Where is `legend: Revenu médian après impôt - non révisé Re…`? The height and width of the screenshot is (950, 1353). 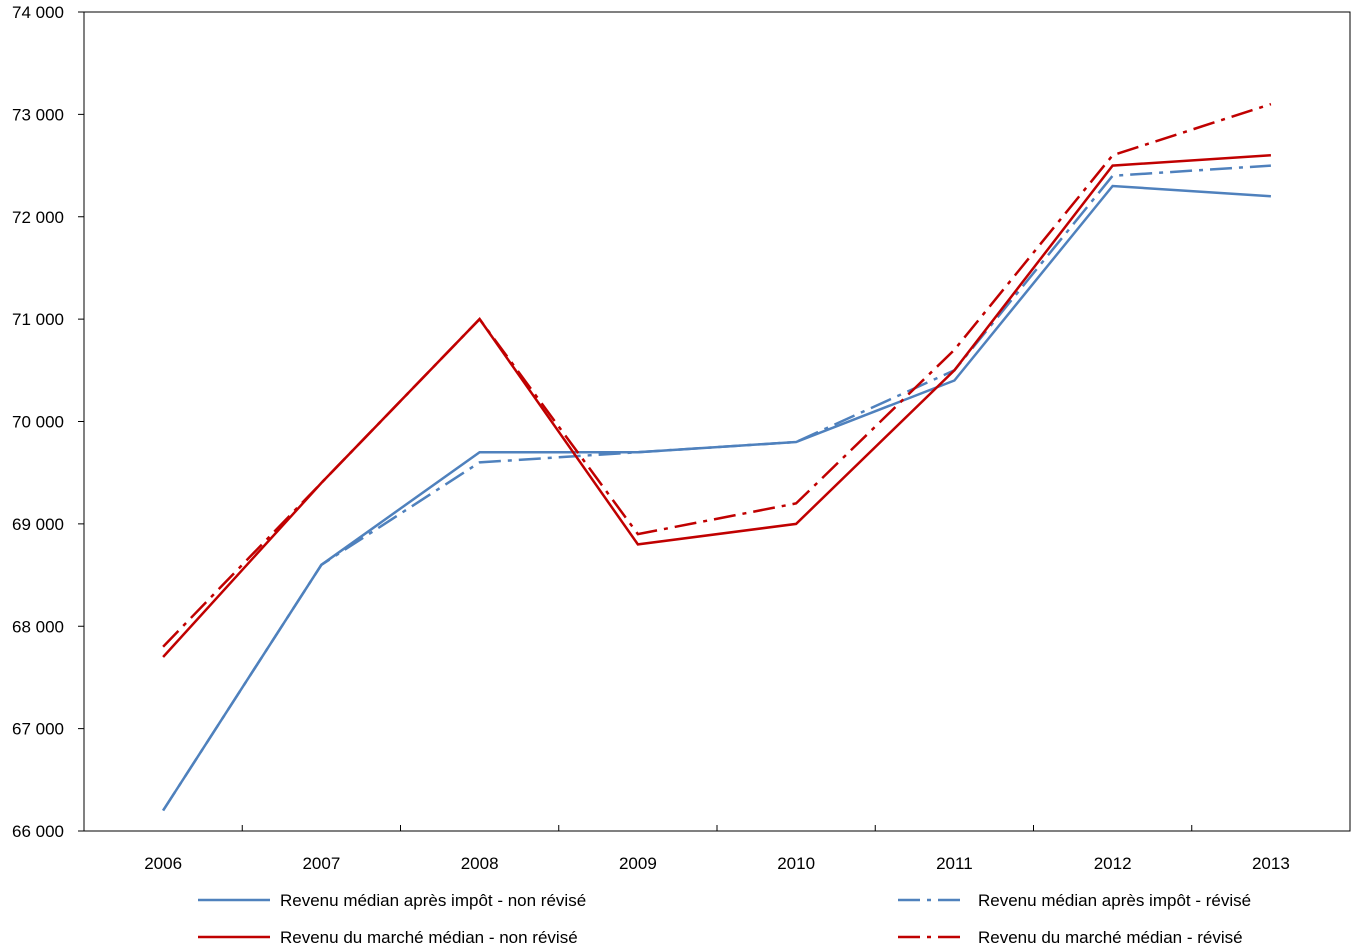 legend: Revenu médian après impôt - non révisé Re… is located at coordinates (724, 919).